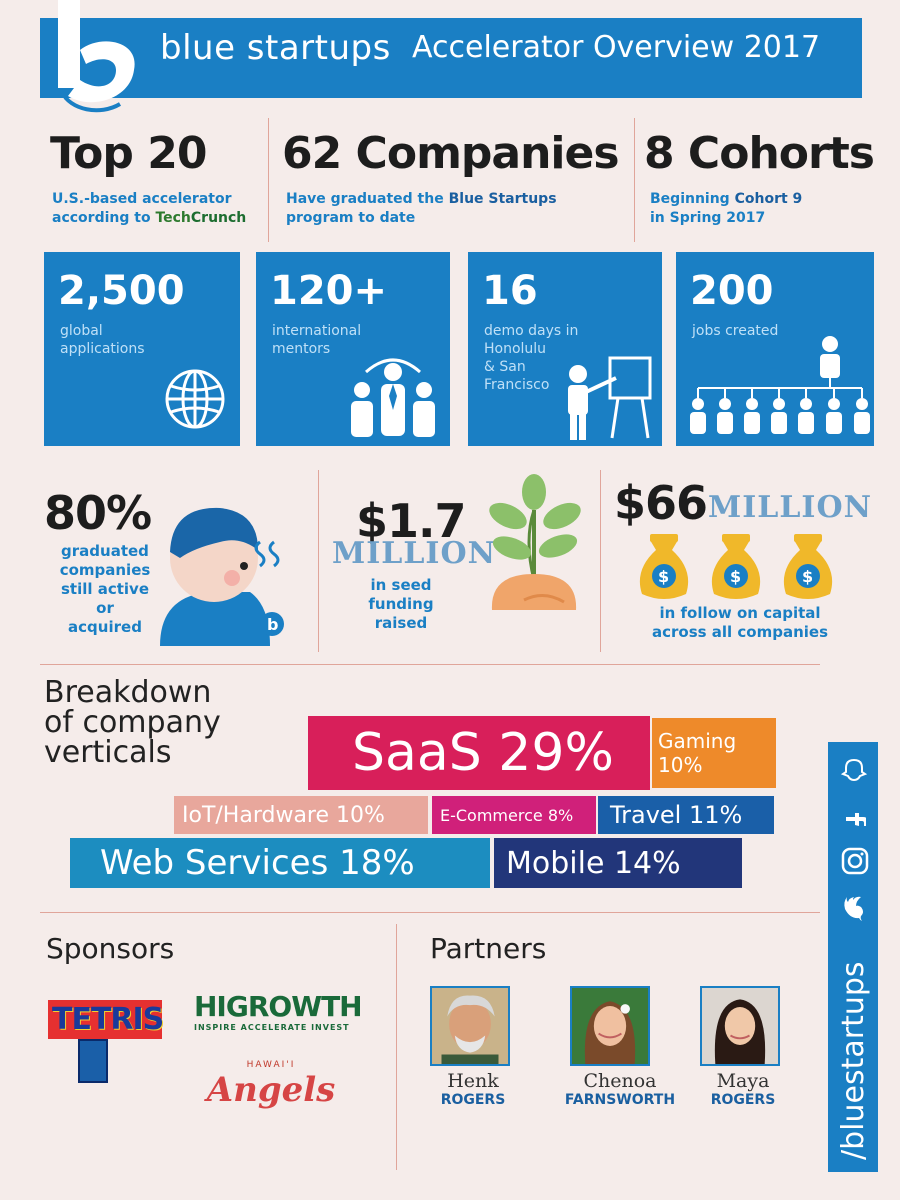 The height and width of the screenshot is (1200, 900). What do you see at coordinates (173, 218) in the screenshot?
I see `techcrunch-tech: Tech` at bounding box center [173, 218].